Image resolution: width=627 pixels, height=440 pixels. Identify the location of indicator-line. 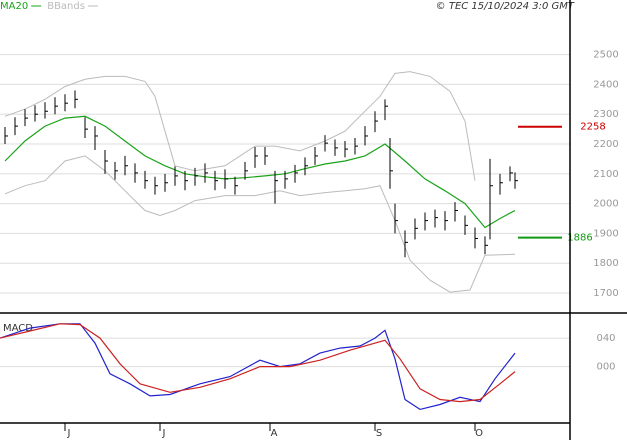
(258, 363).